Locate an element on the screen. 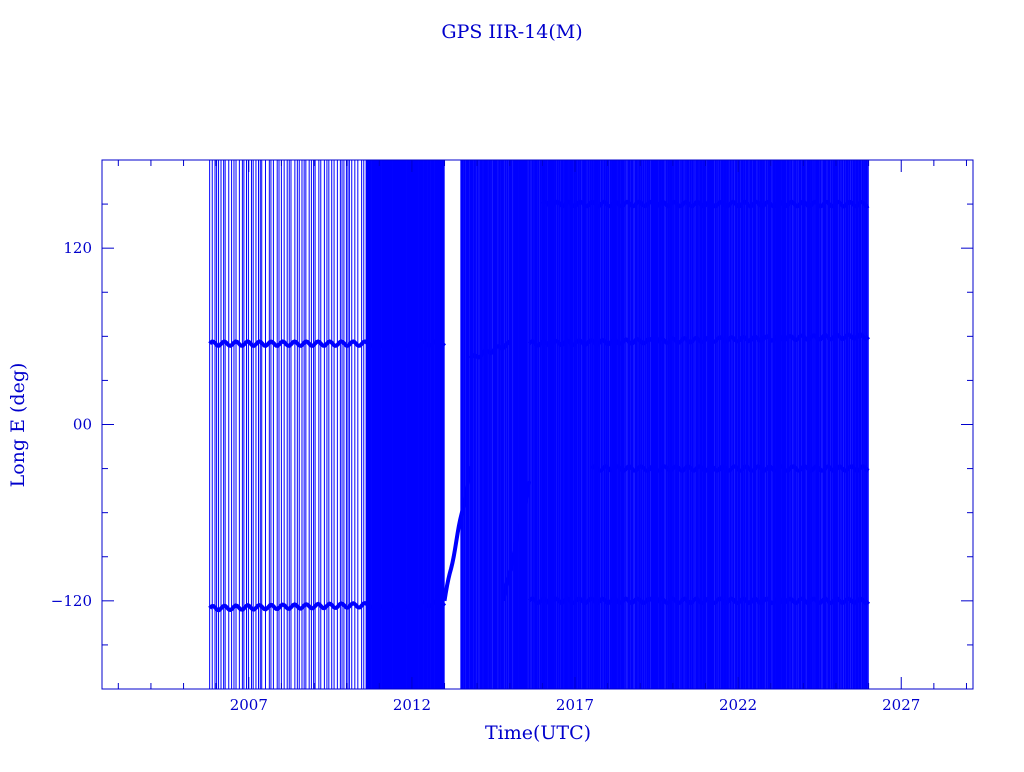  x-tick-label: 2017 is located at coordinates (575, 705).